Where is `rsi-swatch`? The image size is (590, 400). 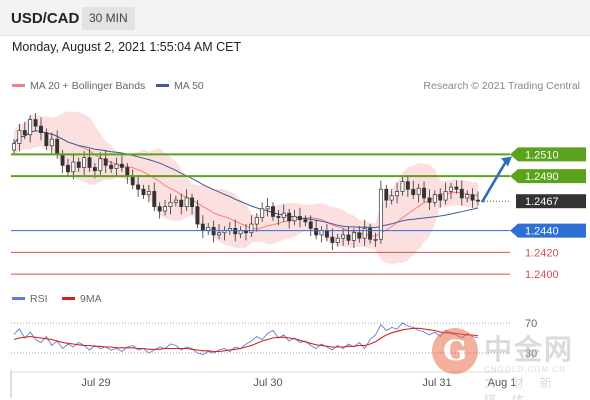
rsi-swatch is located at coordinates (18, 298).